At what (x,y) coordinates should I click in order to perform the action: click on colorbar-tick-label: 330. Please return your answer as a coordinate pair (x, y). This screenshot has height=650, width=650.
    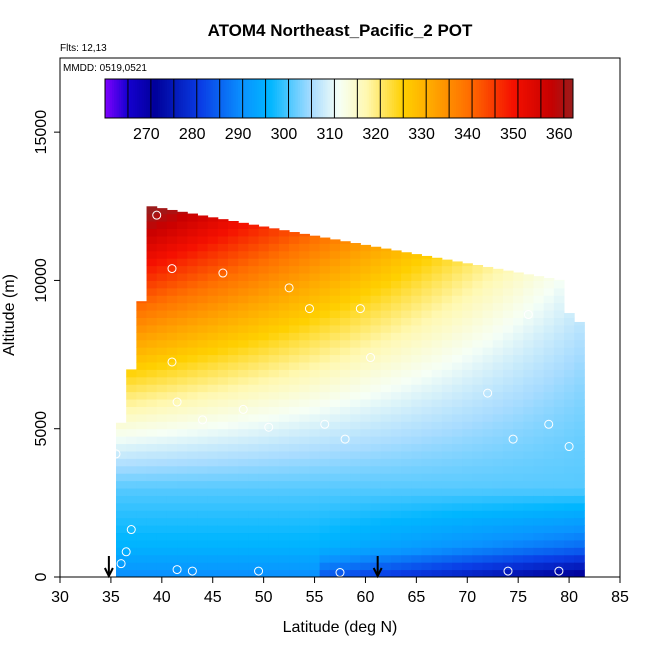
    Looking at the image, I should click on (421, 134).